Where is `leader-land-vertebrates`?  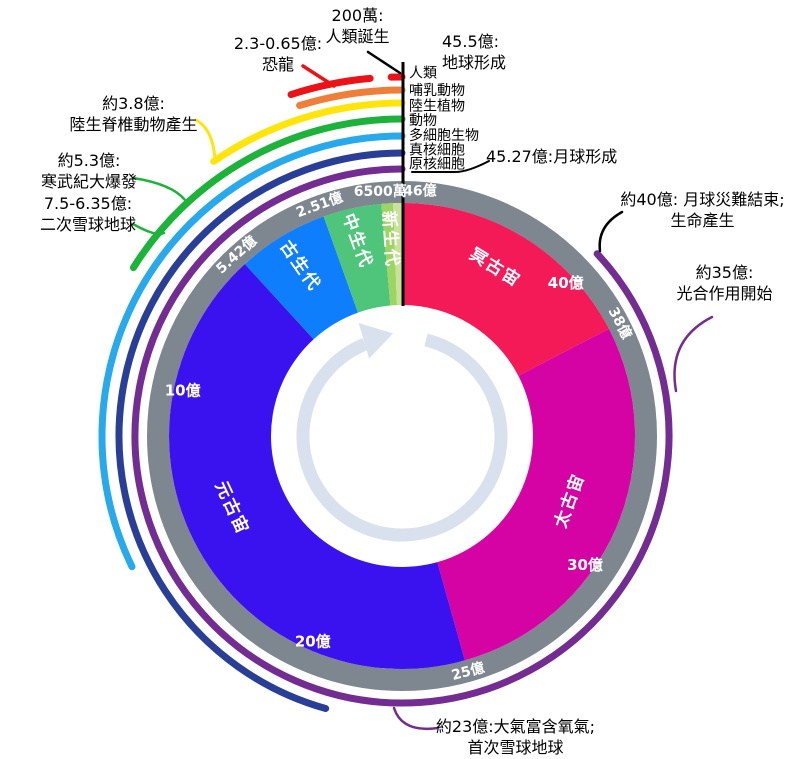 leader-land-vertebrates is located at coordinates (205, 141).